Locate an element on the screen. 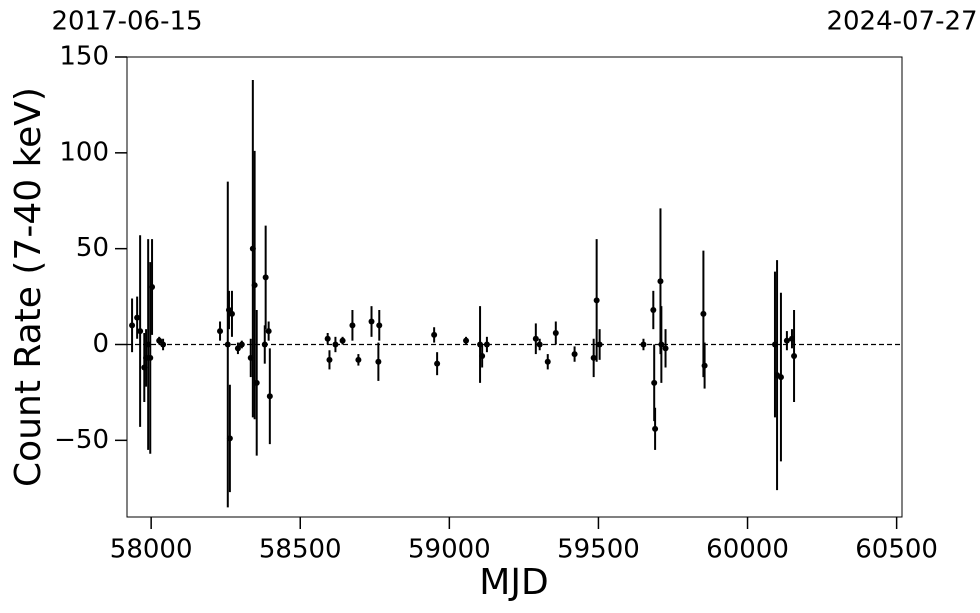  x-tick-label: 60500 is located at coordinates (896, 550).